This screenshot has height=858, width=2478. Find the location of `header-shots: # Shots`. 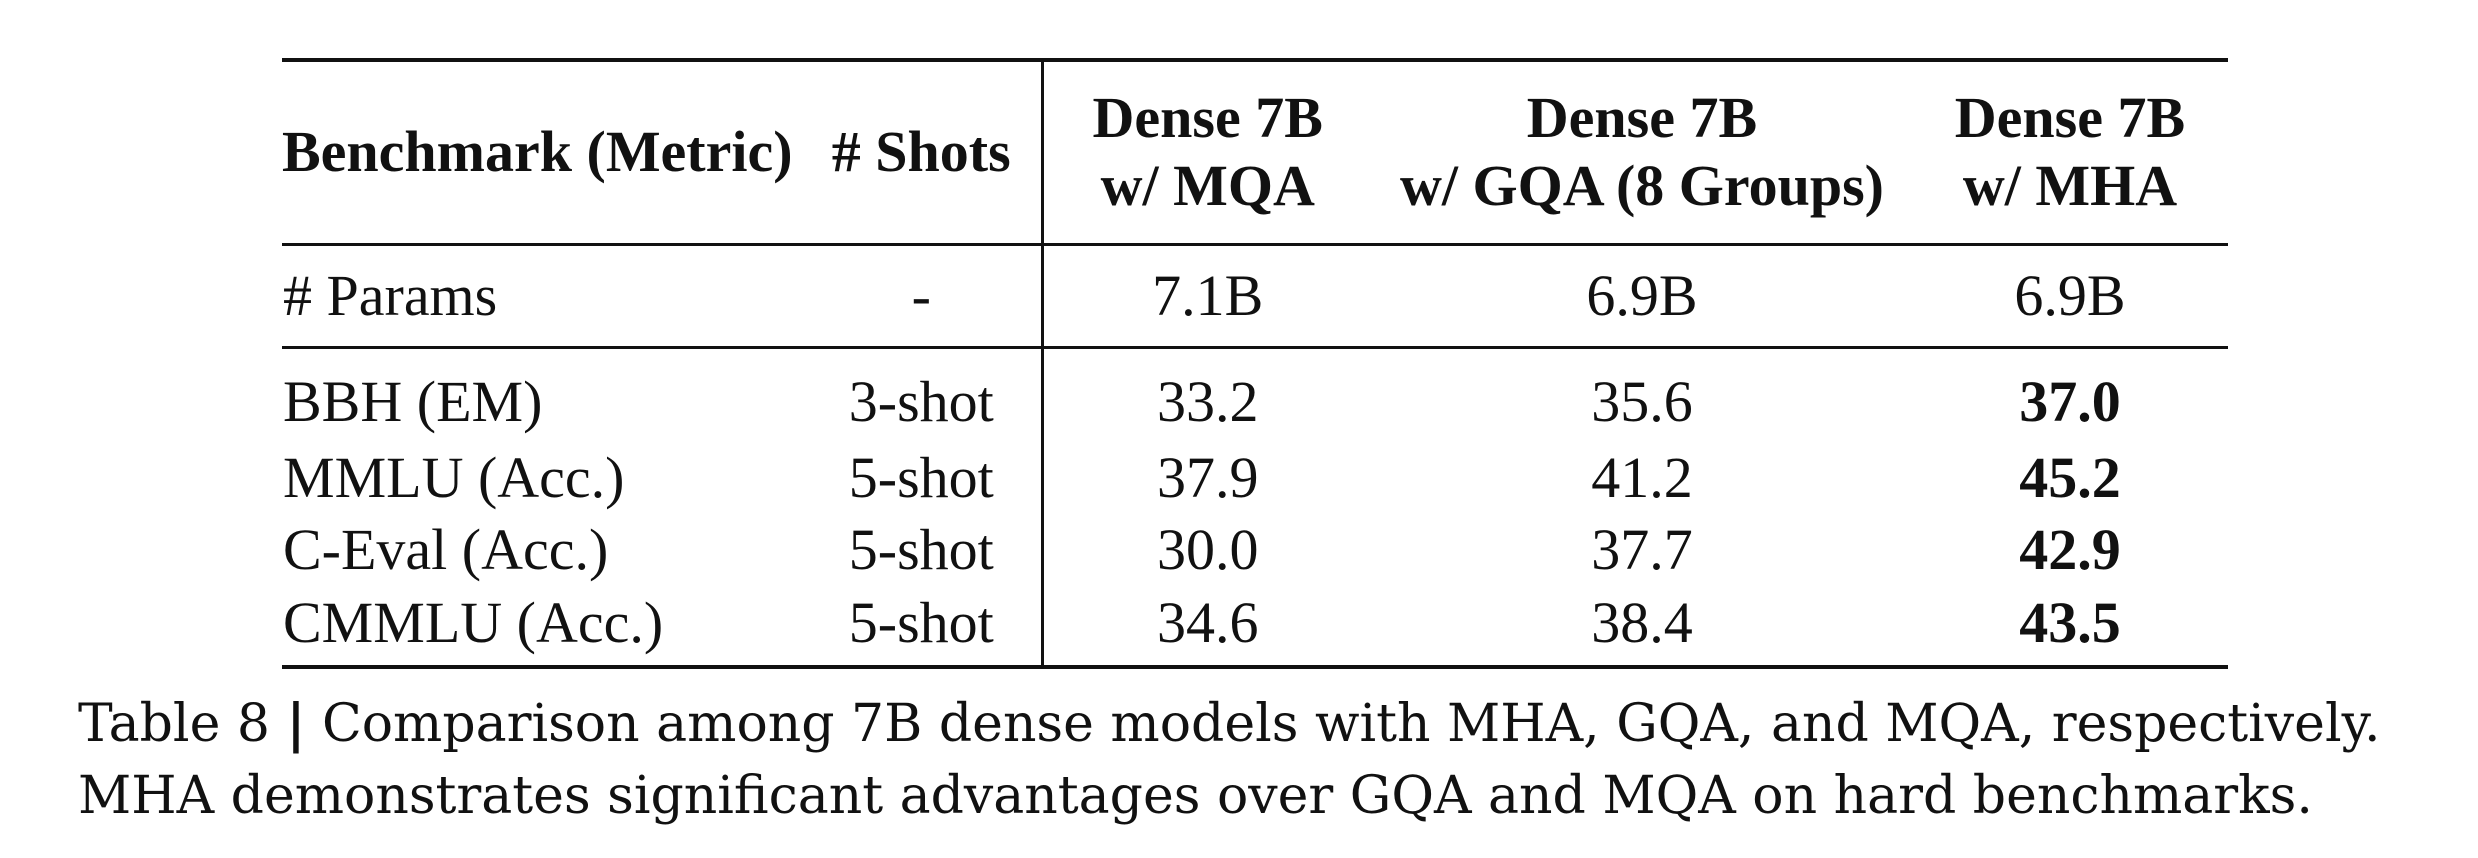

header-shots: # Shots is located at coordinates (923, 151).